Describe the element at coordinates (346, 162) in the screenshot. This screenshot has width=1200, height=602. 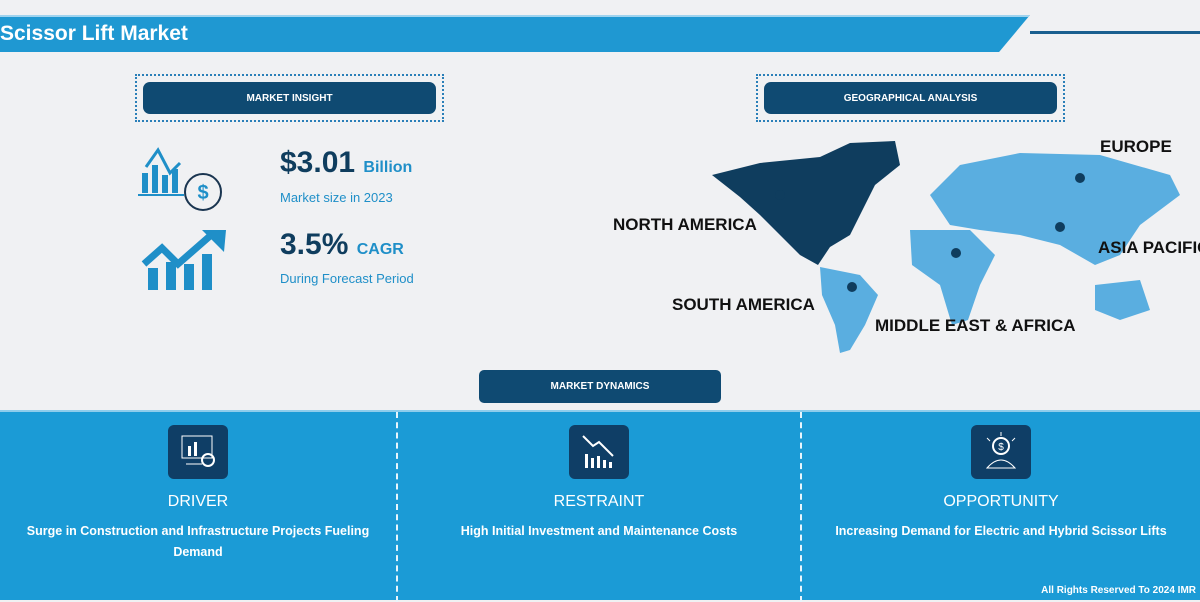
I see `market-size-value: $3.01 Billion` at that location.